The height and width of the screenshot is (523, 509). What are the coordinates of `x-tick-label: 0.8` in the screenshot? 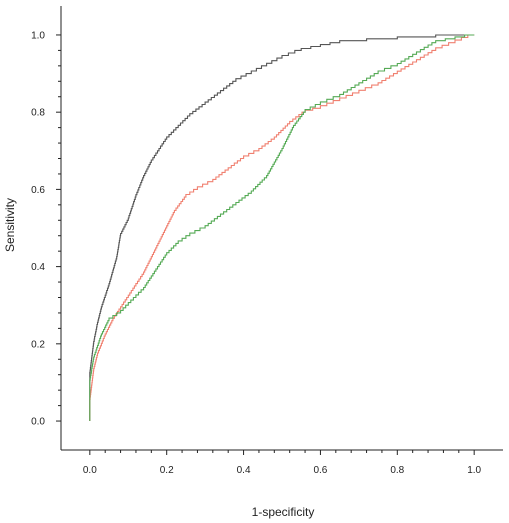 It's located at (397, 470).